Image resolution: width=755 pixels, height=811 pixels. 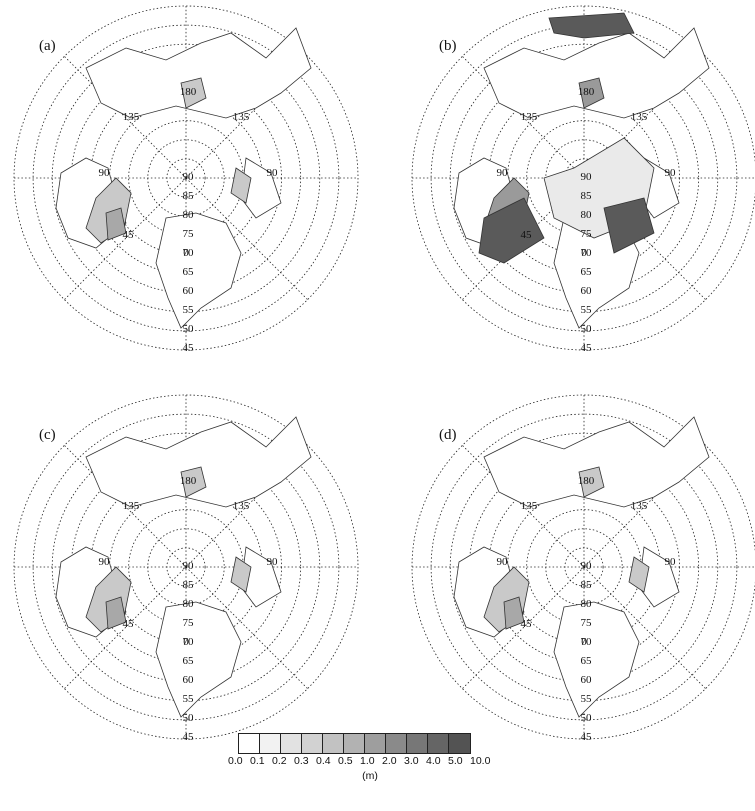 I want to click on colorbar-tick-label: 0.5, so click(x=345, y=761).